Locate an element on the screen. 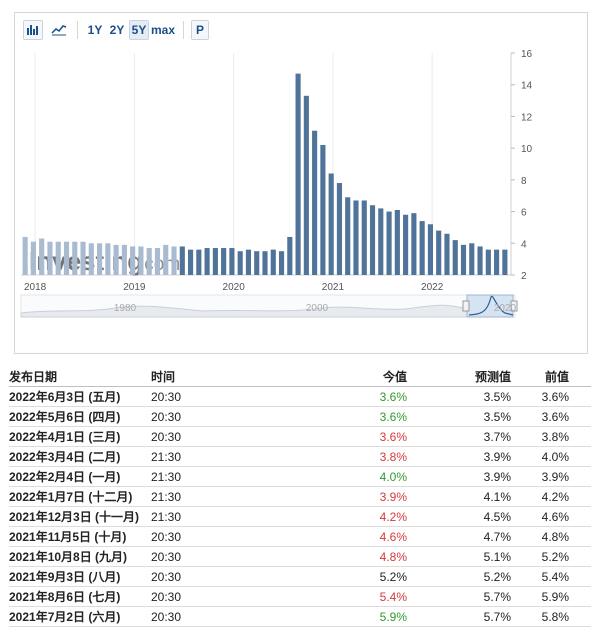 The width and height of the screenshot is (600, 633). previous-cell: 5.4% is located at coordinates (553, 576).